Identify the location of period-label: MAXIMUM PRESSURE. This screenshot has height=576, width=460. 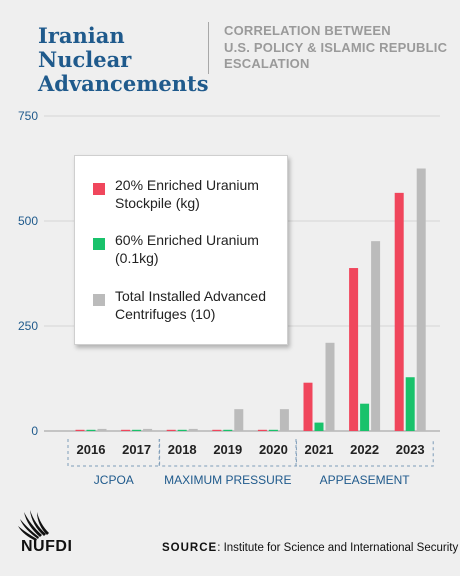
(227, 480).